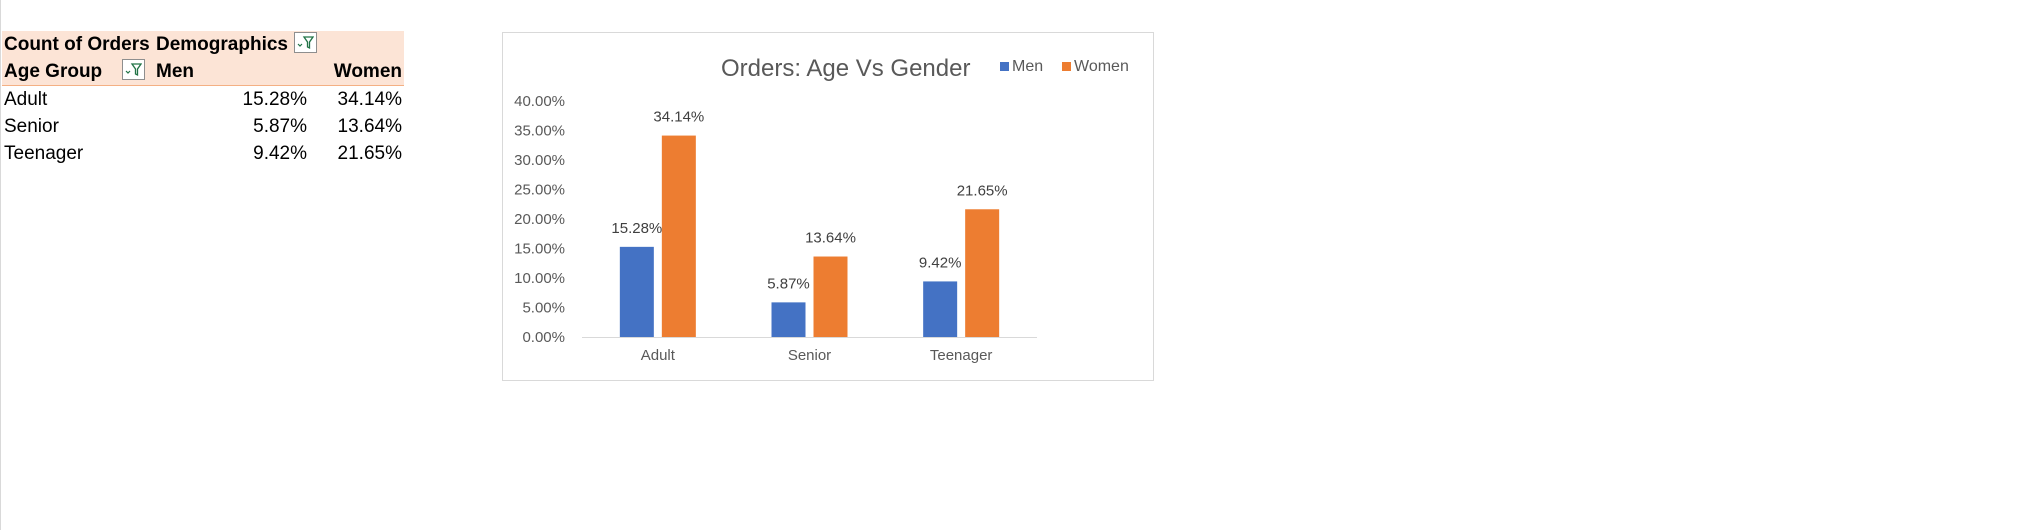 The height and width of the screenshot is (530, 2033). What do you see at coordinates (539, 190) in the screenshot?
I see `y-tick-label: 25.00%` at bounding box center [539, 190].